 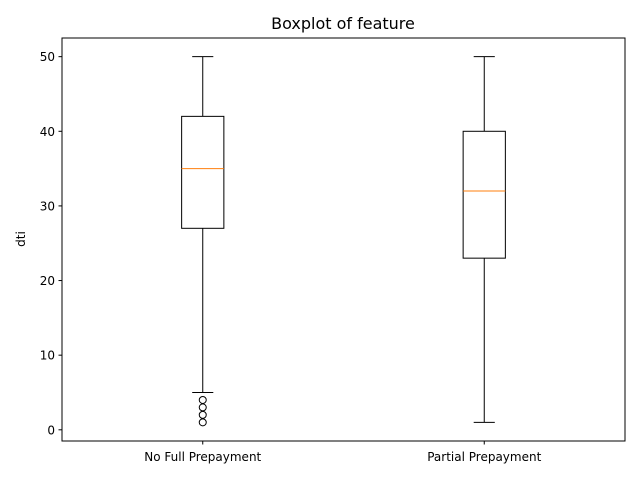 I want to click on y-tick-label: 40, so click(x=47, y=132).